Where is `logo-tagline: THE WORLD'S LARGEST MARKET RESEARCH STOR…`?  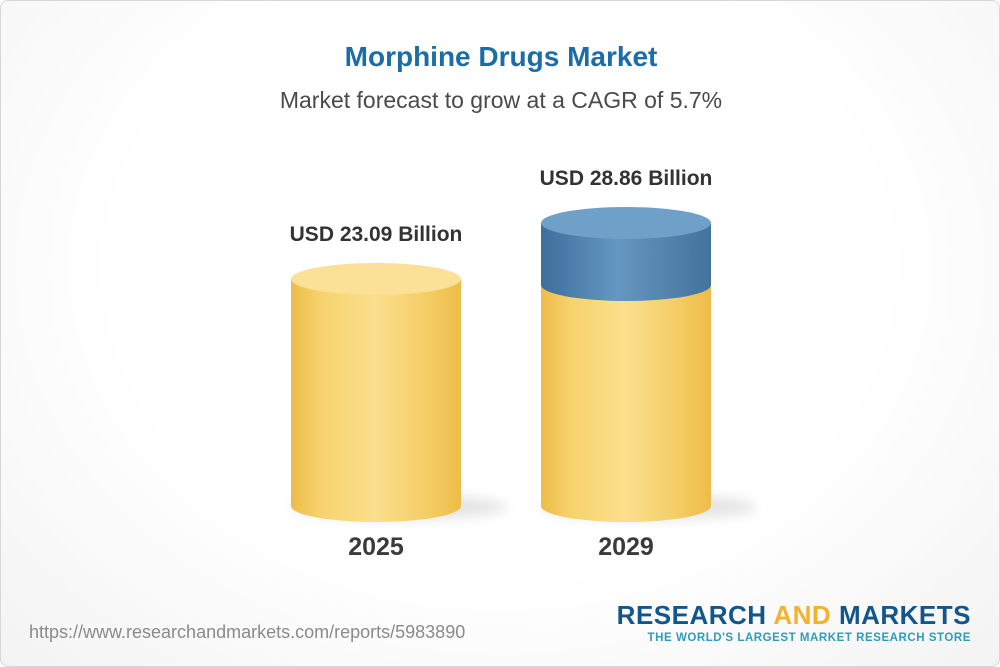
logo-tagline: THE WORLD'S LARGEST MARKET RESEARCH STOR… is located at coordinates (809, 638).